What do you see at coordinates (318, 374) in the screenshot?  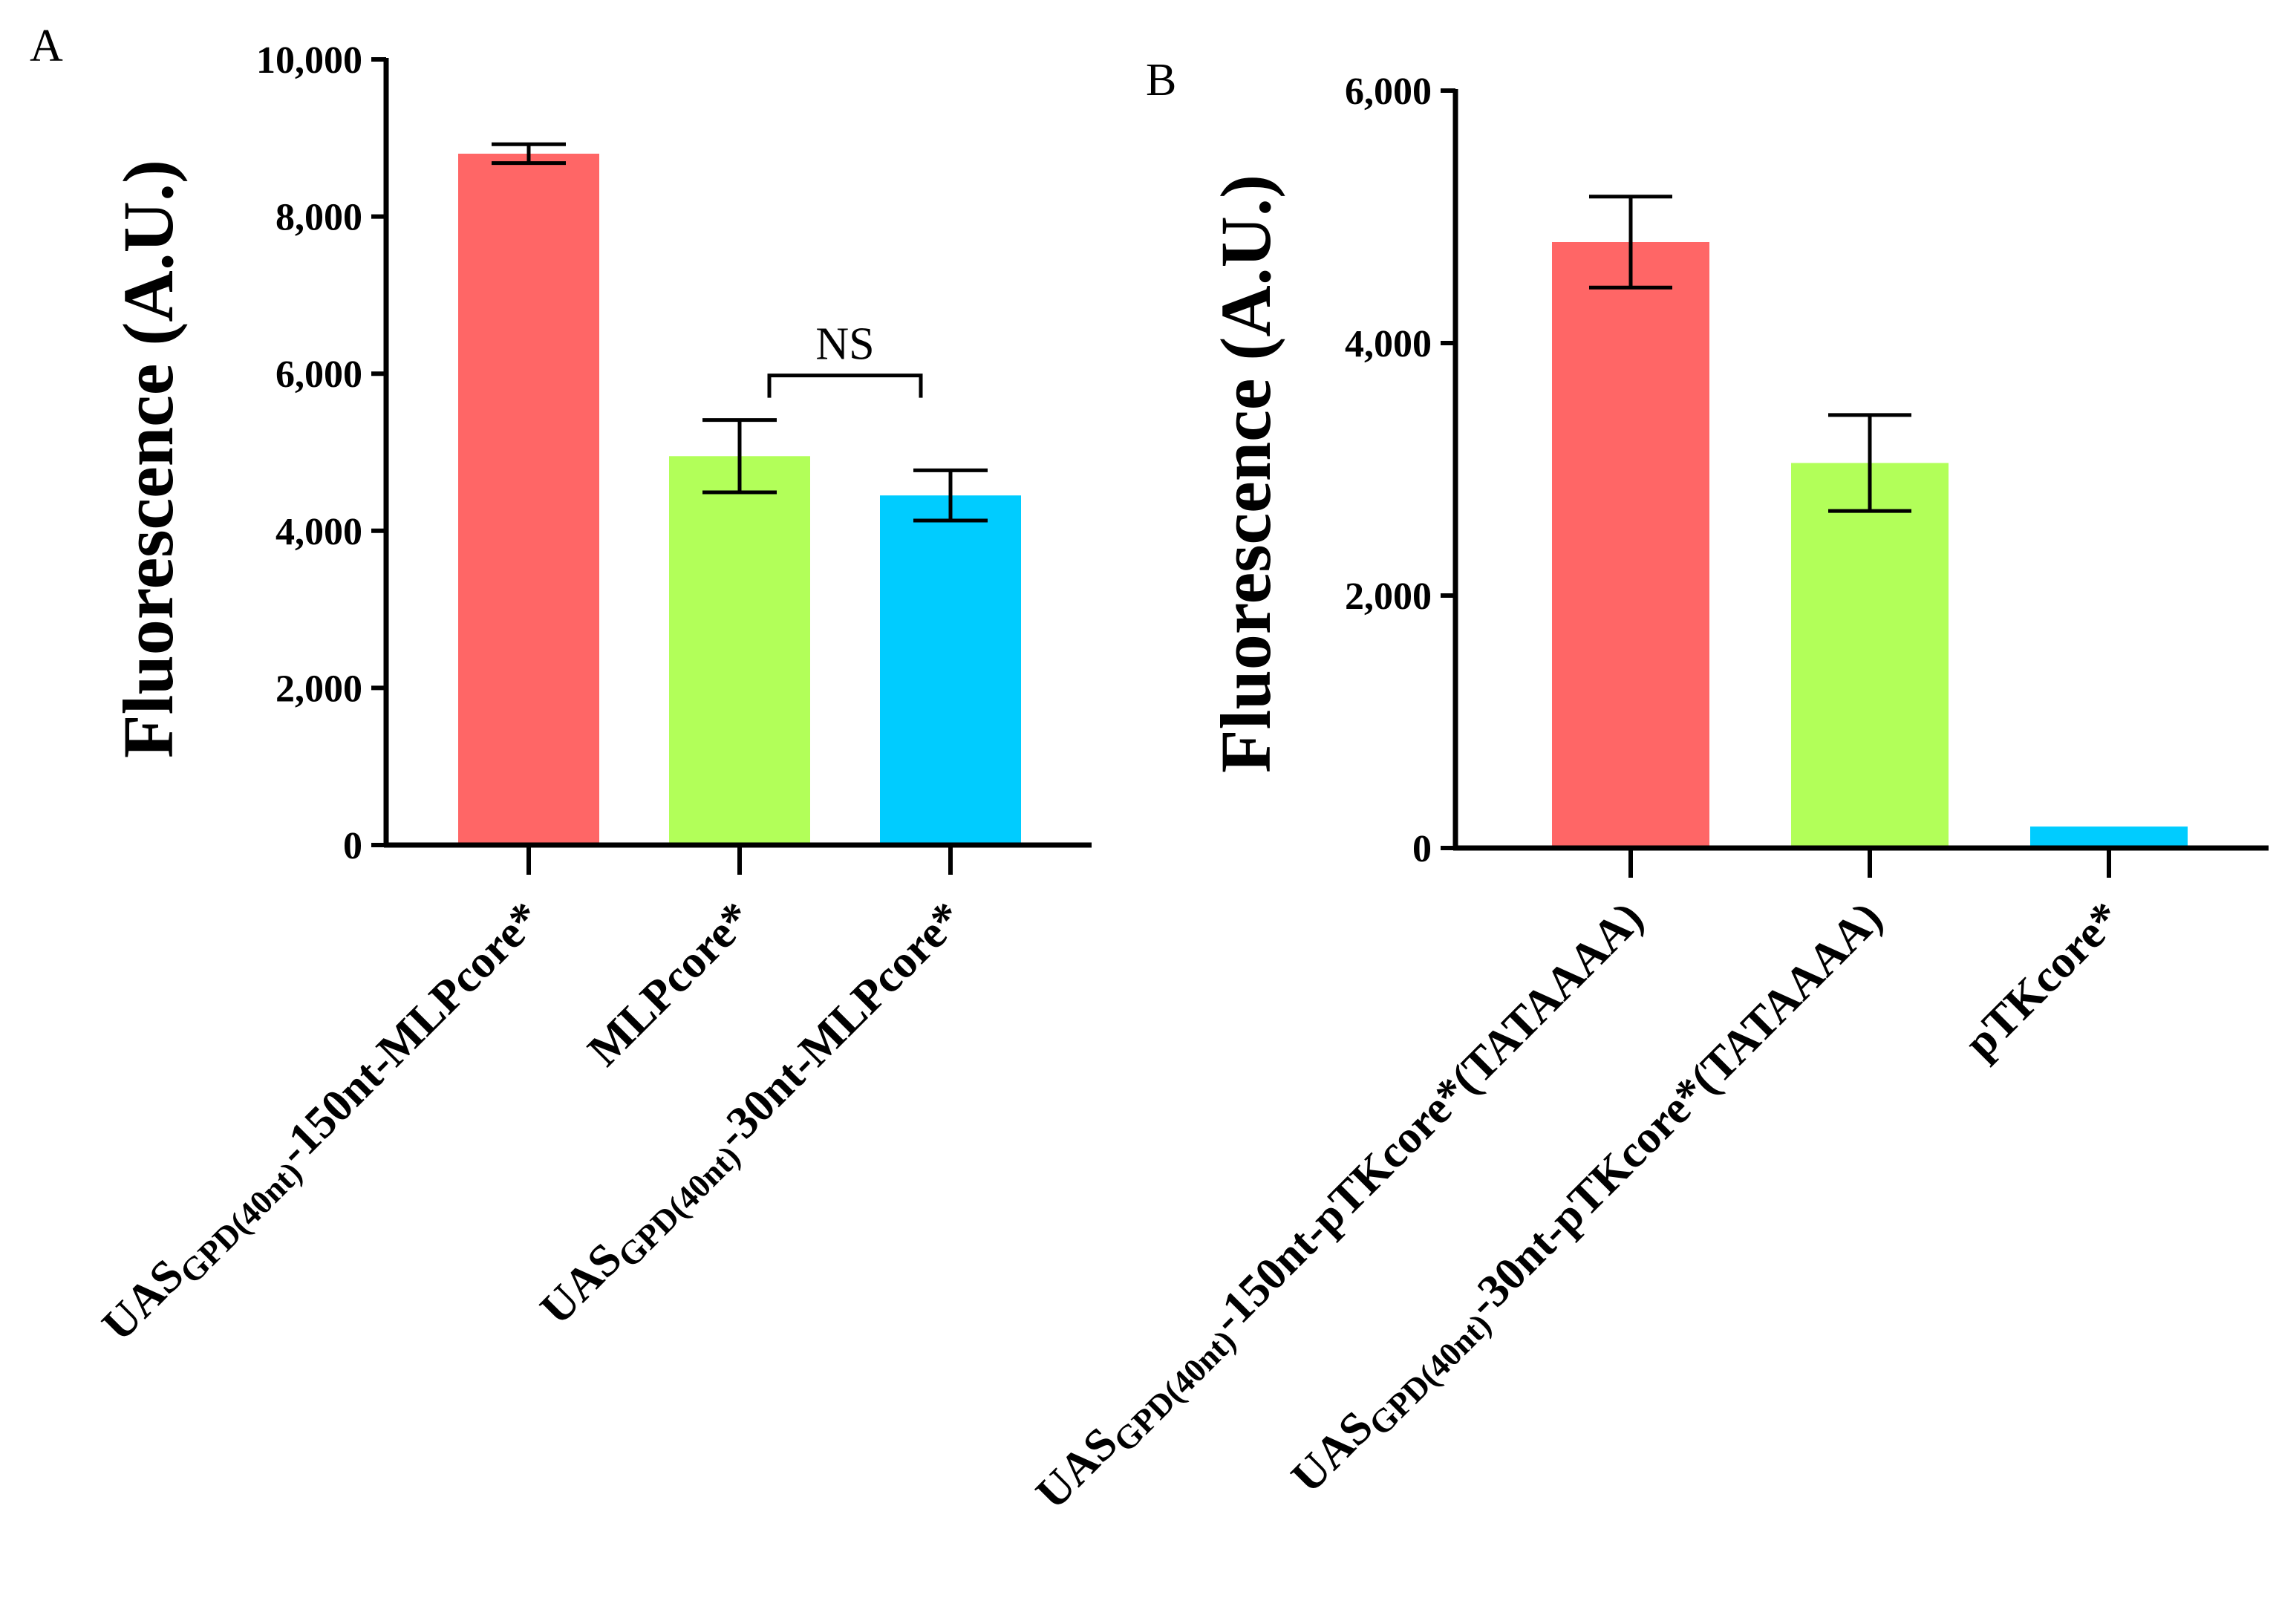 I see `panel-a-y-tick-label-3: 6,000` at bounding box center [318, 374].